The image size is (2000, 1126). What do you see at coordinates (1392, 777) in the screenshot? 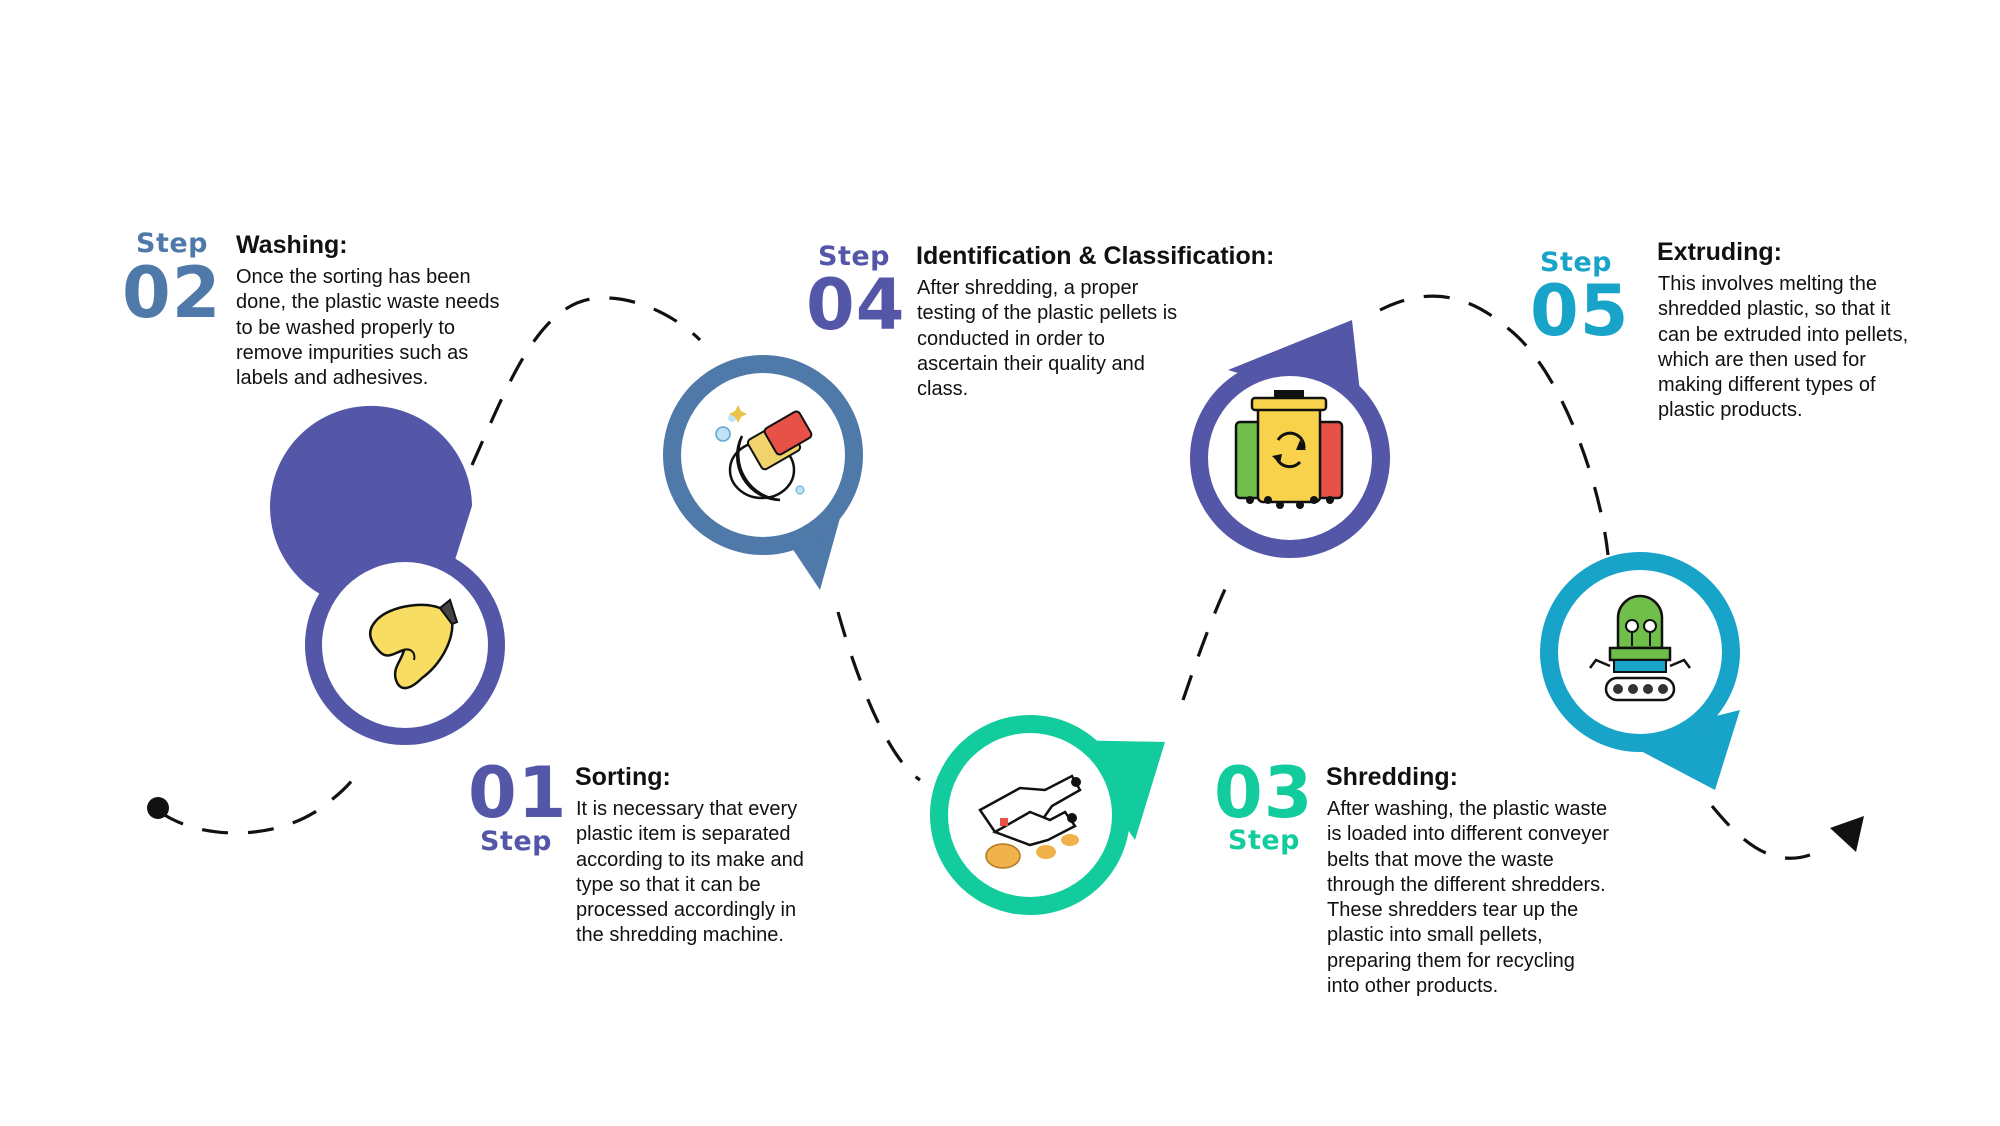
I see `step-03-title: Shredding:` at bounding box center [1392, 777].